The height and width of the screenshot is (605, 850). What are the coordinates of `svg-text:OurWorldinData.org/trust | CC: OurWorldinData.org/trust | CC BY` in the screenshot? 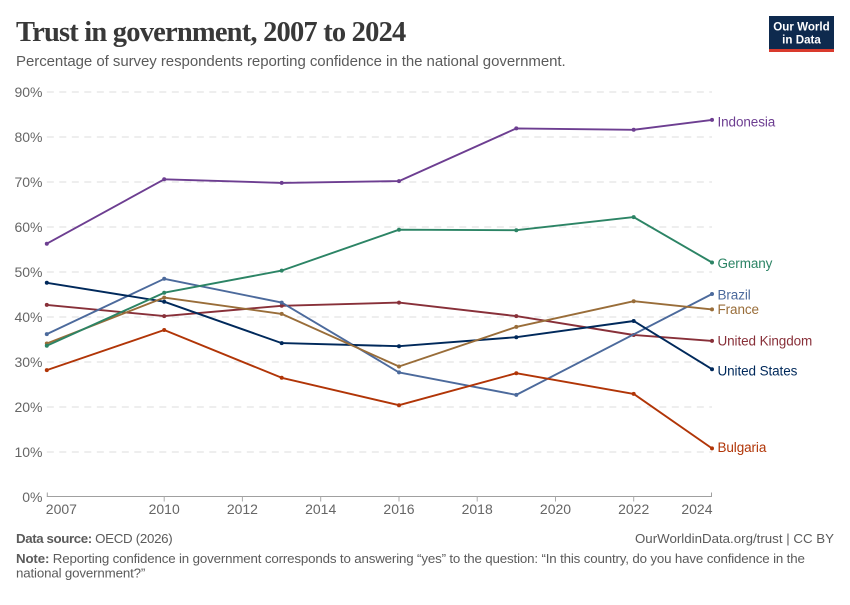 It's located at (734, 538).